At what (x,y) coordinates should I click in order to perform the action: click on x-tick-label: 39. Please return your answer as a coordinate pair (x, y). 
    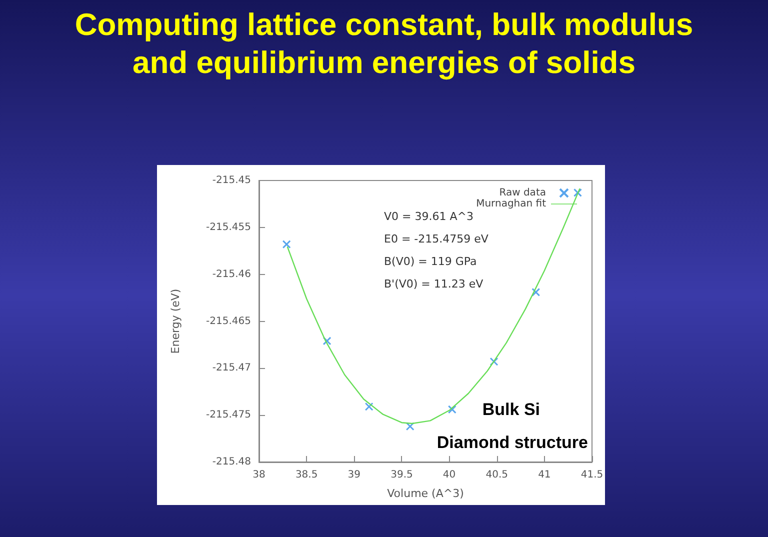
    Looking at the image, I should click on (354, 475).